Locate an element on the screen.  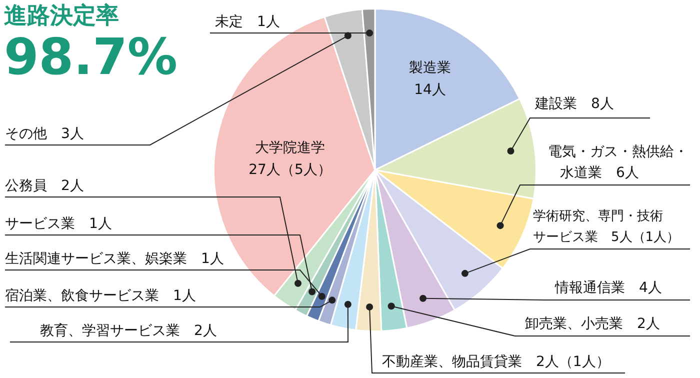
slice-label: 不動産業、物品賃貸業 2人（1人） is located at coordinates (496, 362).